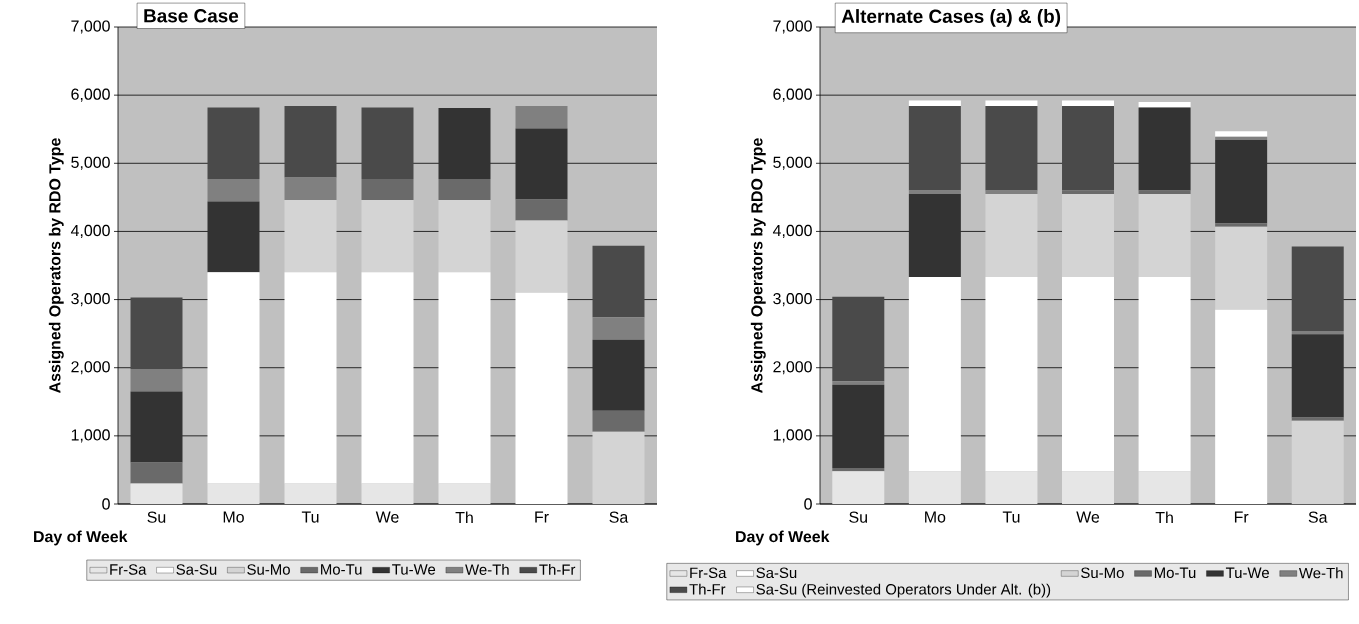 The width and height of the screenshot is (1359, 624). I want to click on chart-title: Base Case, so click(191, 16).